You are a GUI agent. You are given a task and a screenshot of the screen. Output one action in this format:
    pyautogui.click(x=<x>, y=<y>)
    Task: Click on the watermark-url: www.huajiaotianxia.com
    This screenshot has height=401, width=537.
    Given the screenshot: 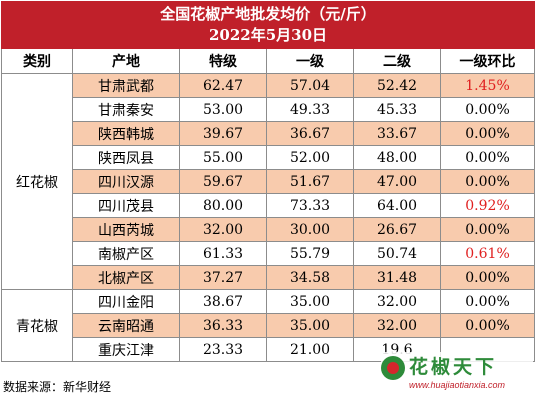 What is the action you would take?
    pyautogui.click(x=457, y=385)
    